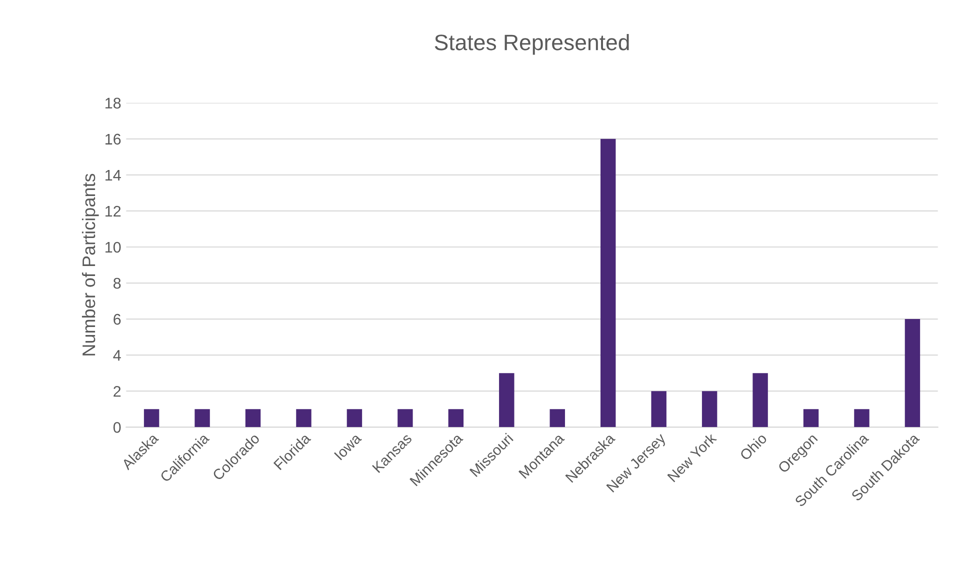 This screenshot has height=578, width=956. Describe the element at coordinates (117, 427) in the screenshot. I see `y-tick-label: 0` at that location.